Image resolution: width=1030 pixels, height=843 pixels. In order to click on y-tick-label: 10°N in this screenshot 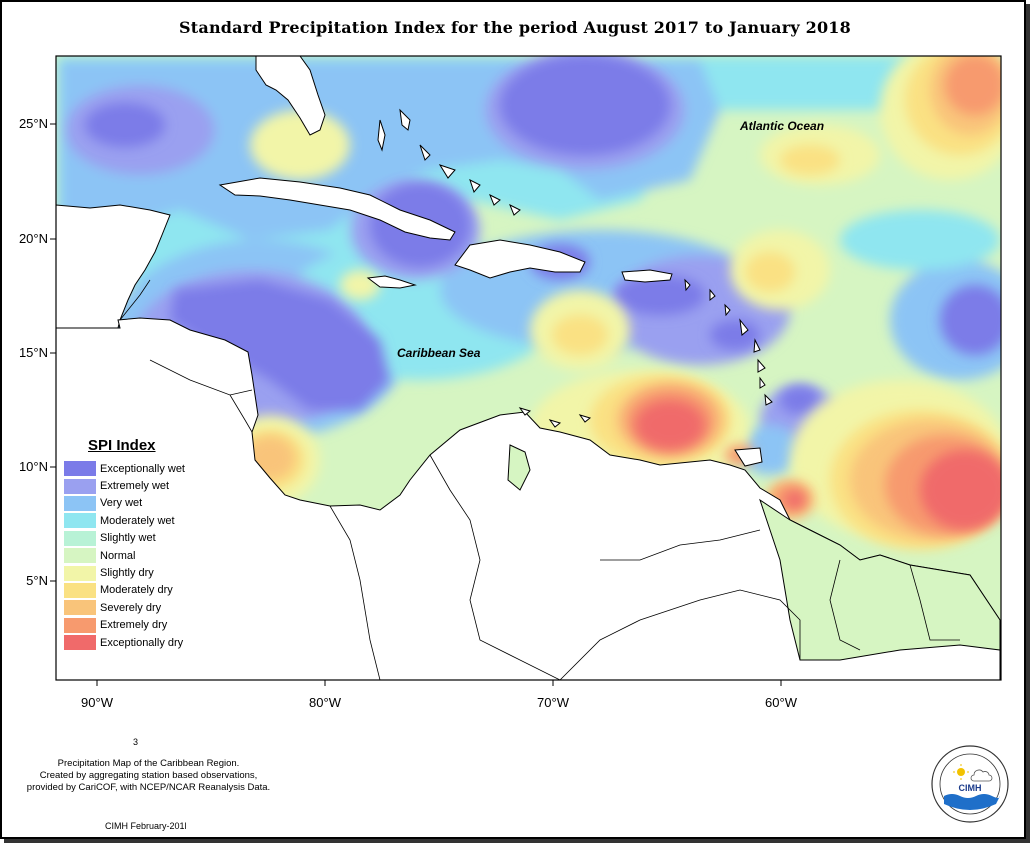, I will do `click(33, 466)`.